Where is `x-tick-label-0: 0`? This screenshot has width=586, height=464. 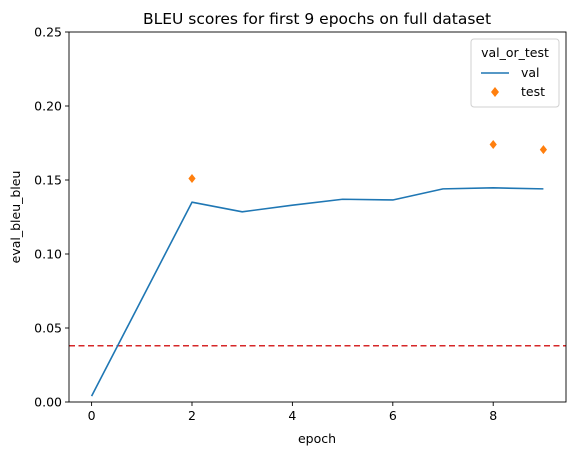
x-tick-label-0: 0 is located at coordinates (92, 415).